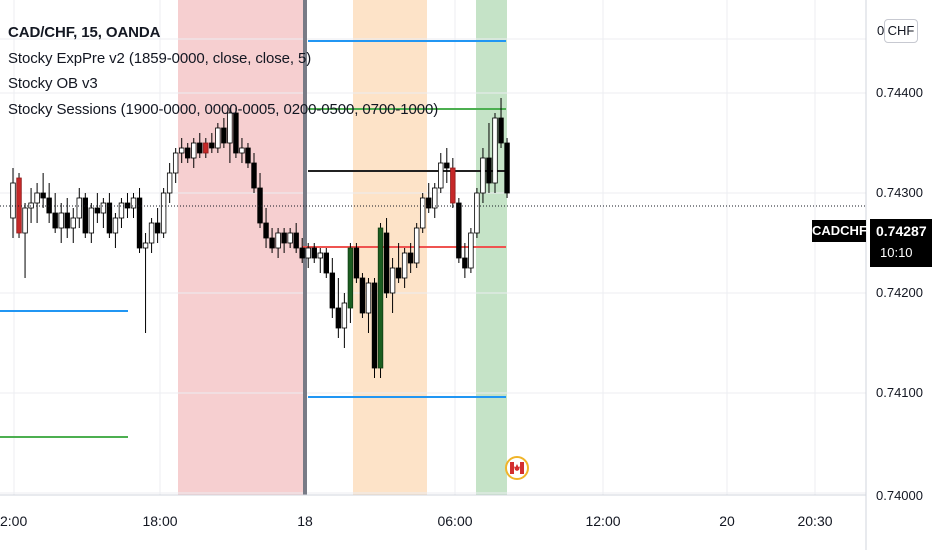 Image resolution: width=932 pixels, height=550 pixels. Describe the element at coordinates (455, 521) in the screenshot. I see `time-tick-label: 06:00` at that location.